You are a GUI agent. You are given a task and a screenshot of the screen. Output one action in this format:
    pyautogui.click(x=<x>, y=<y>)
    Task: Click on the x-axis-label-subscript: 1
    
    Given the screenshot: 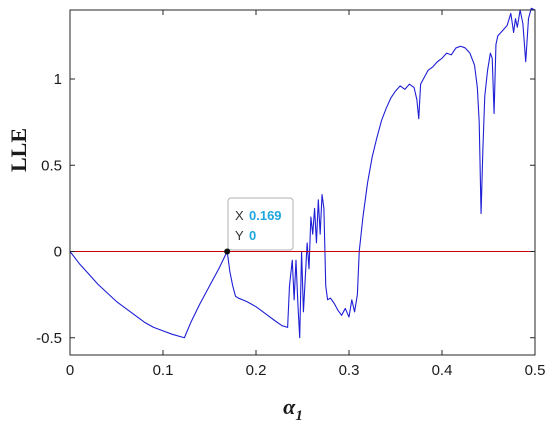 What is the action you would take?
    pyautogui.click(x=299, y=416)
    